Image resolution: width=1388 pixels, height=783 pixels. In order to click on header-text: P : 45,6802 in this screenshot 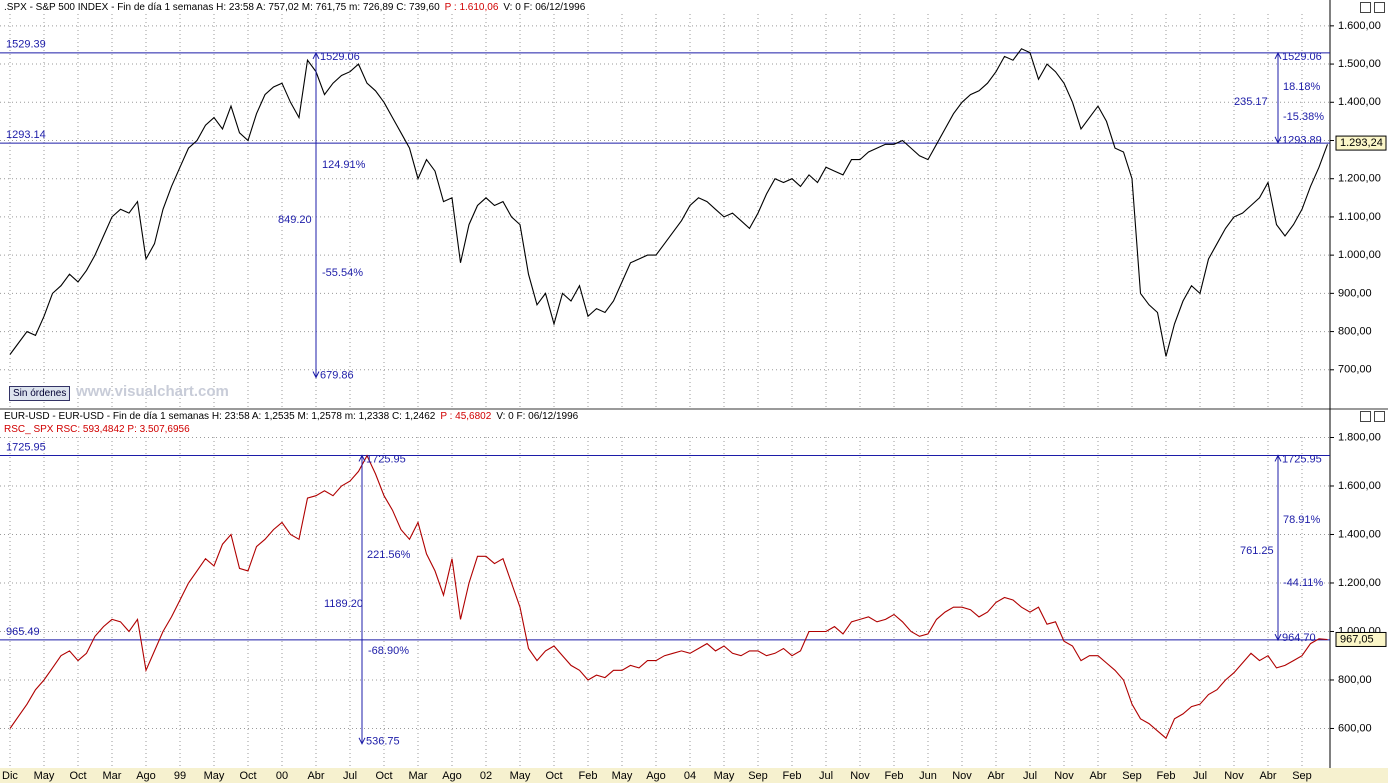, I will do `click(466, 416)`.